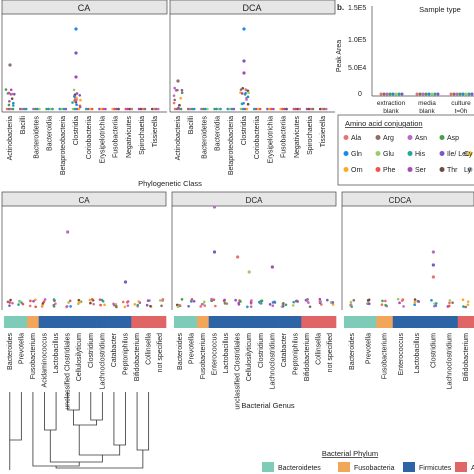 The height and width of the screenshot is (474, 474). Describe the element at coordinates (296, 354) in the screenshot. I see `tick-c-1-10: Peptoniphilus` at that location.